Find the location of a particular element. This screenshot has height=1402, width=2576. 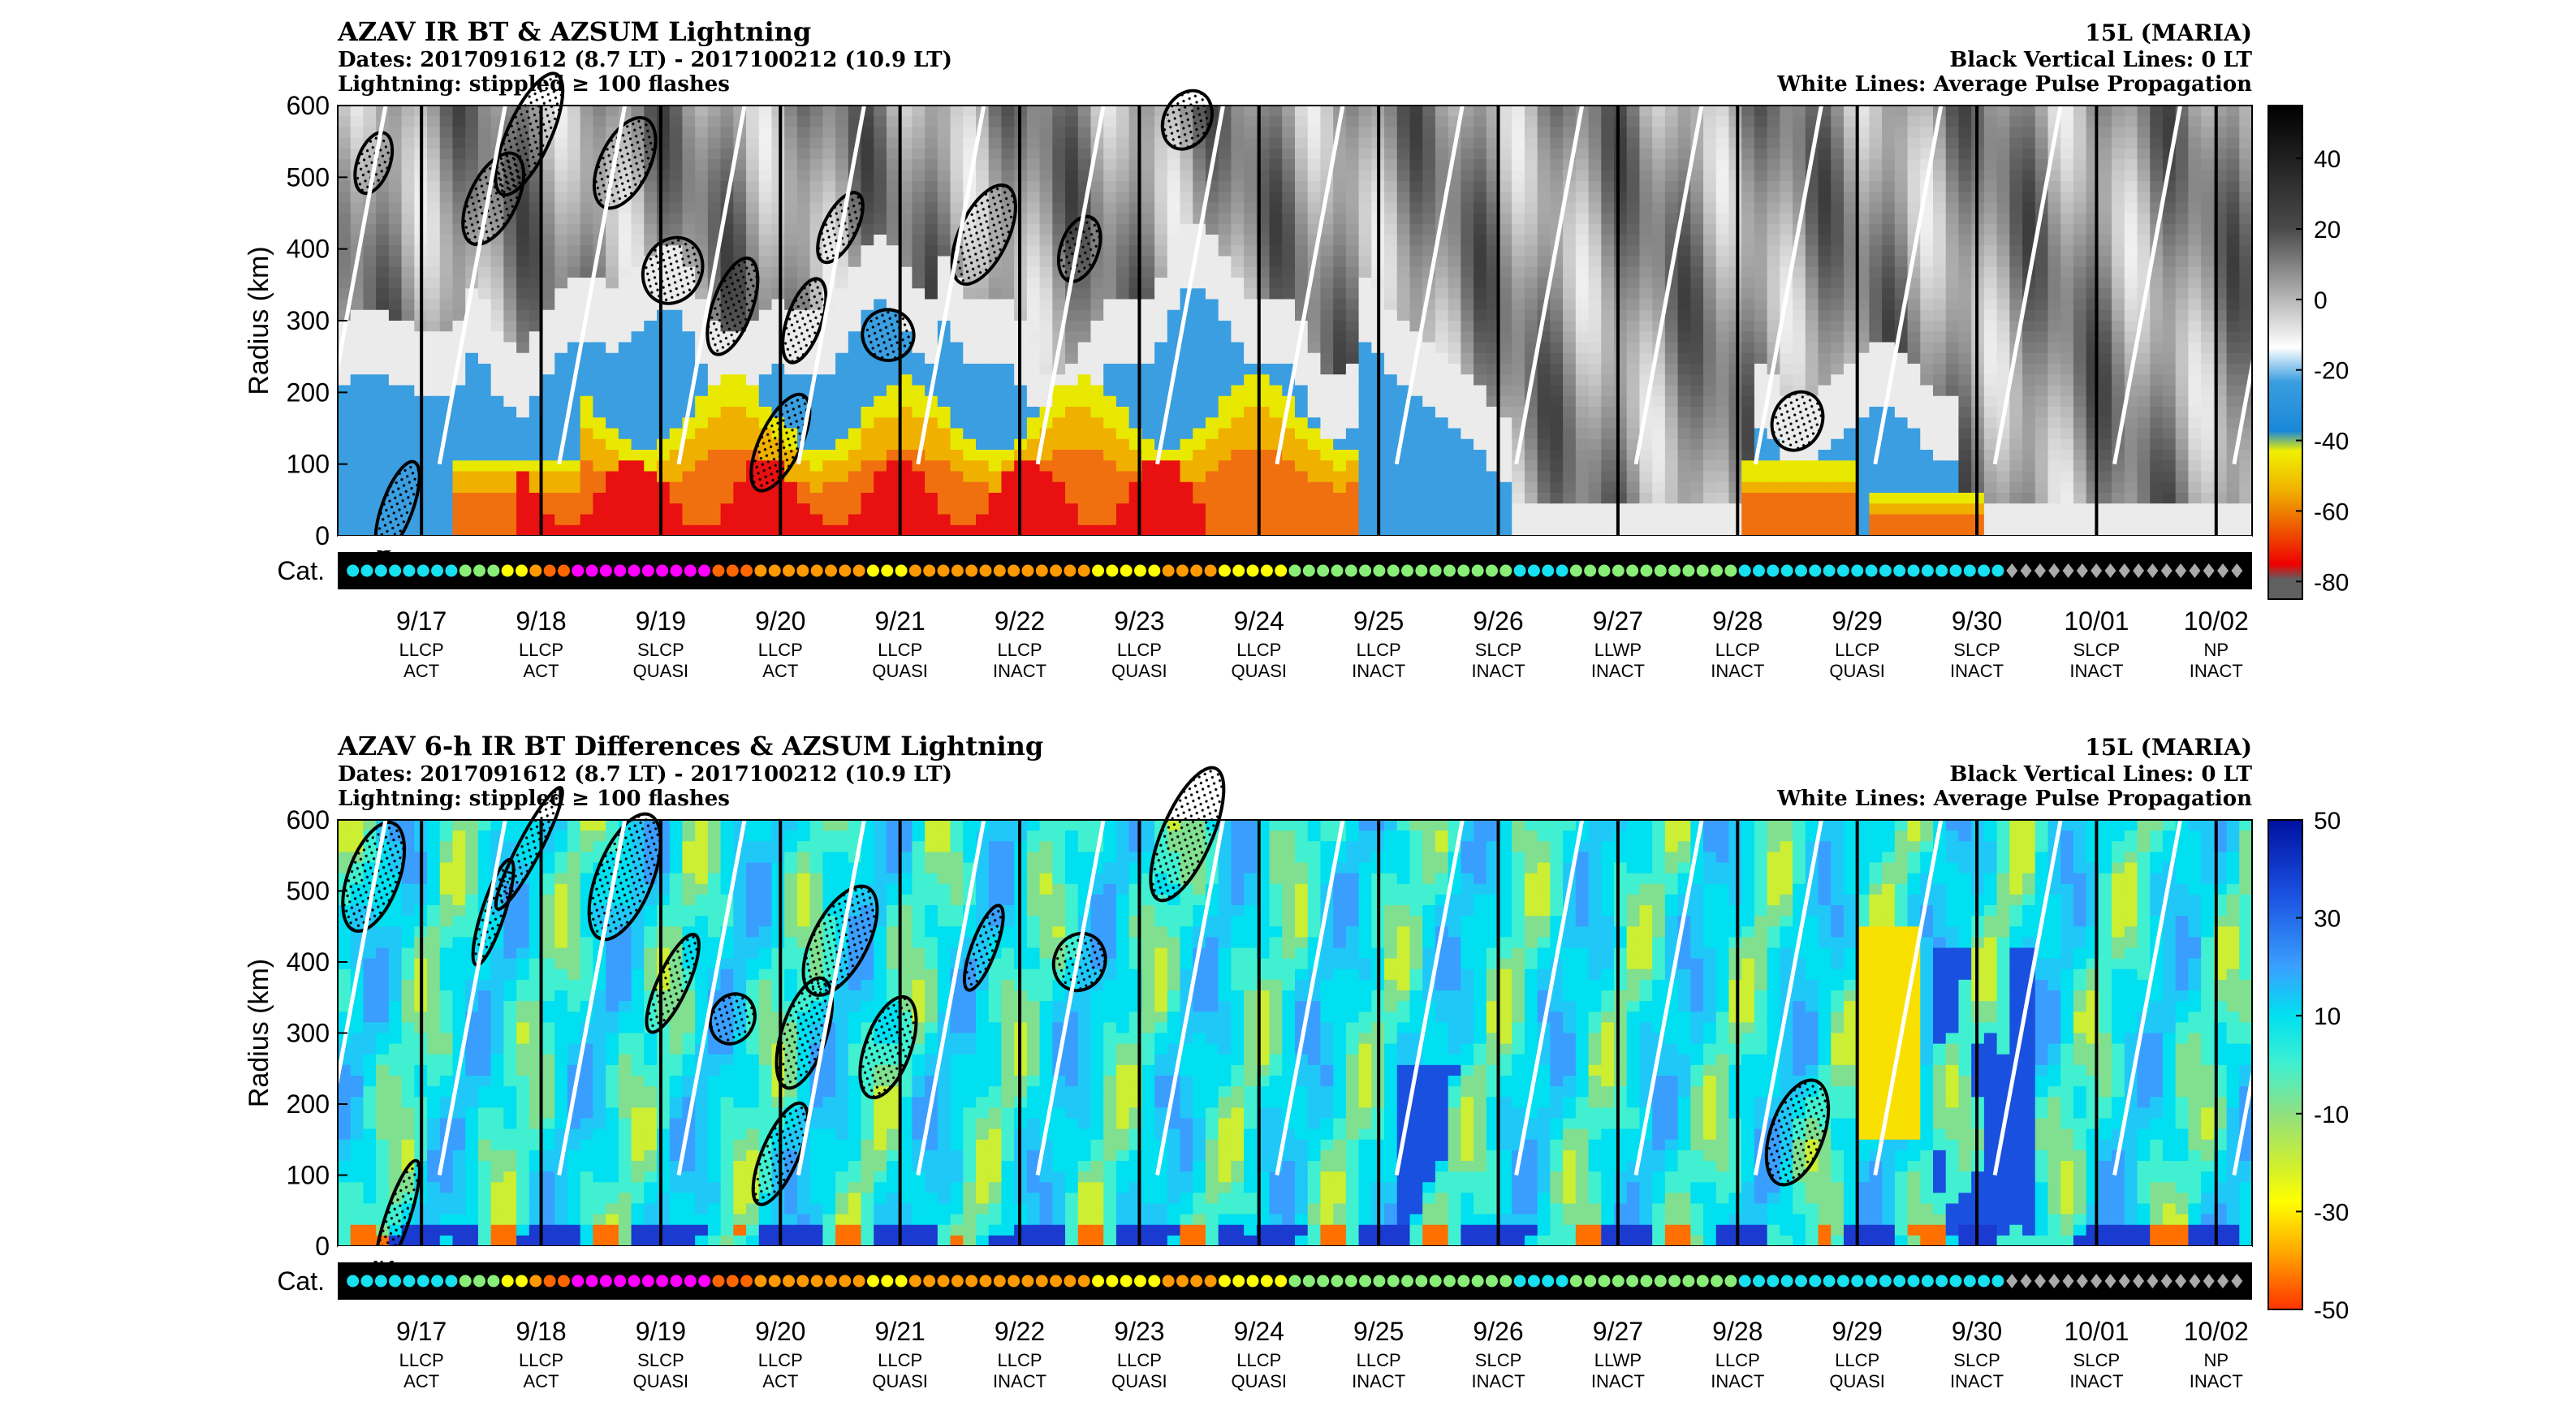

date-label: 9/23 is located at coordinates (1139, 1331).